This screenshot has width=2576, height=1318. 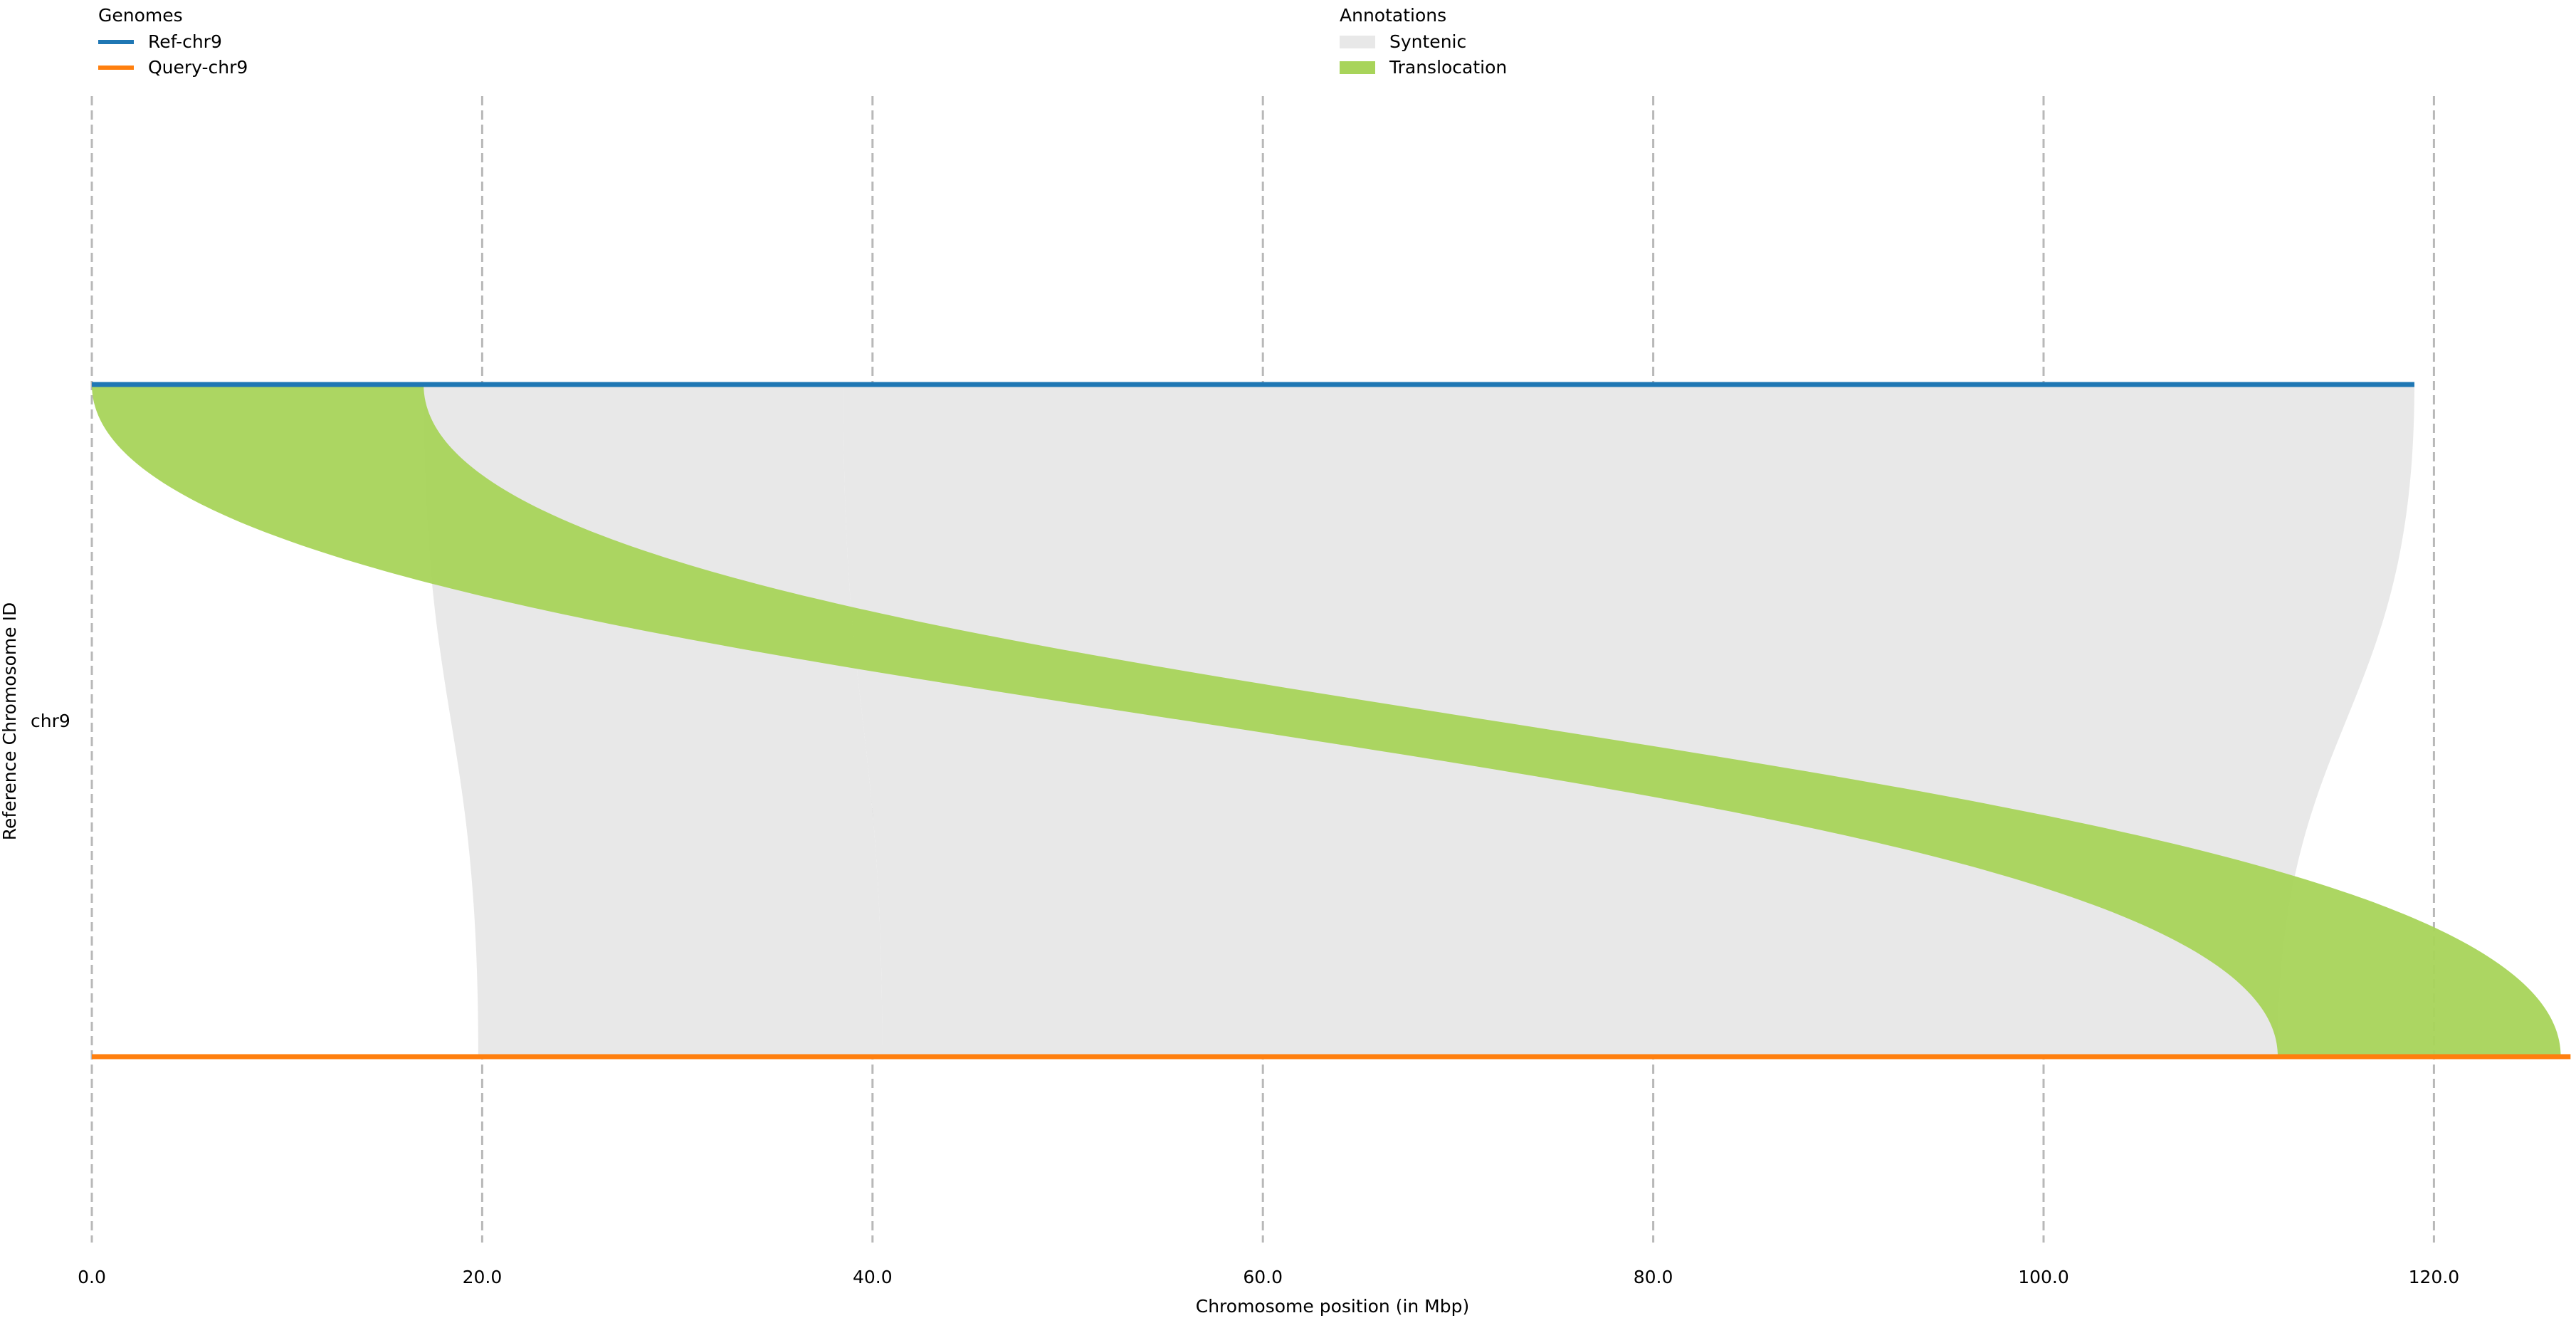 What do you see at coordinates (2435, 1277) in the screenshot?
I see `x-tick-label-6: 120.0` at bounding box center [2435, 1277].